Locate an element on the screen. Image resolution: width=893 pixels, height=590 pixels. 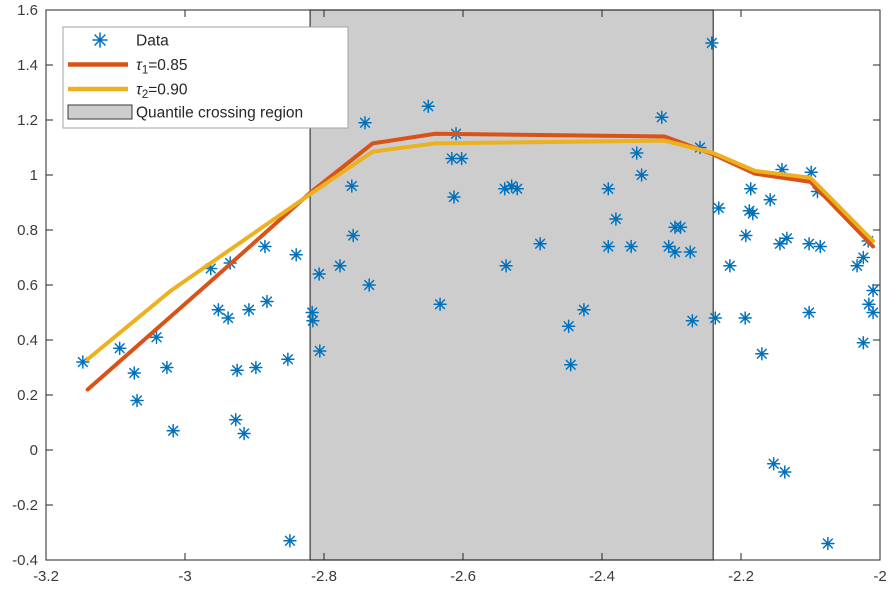
y-tick-label: 0.8 is located at coordinates (27, 230).